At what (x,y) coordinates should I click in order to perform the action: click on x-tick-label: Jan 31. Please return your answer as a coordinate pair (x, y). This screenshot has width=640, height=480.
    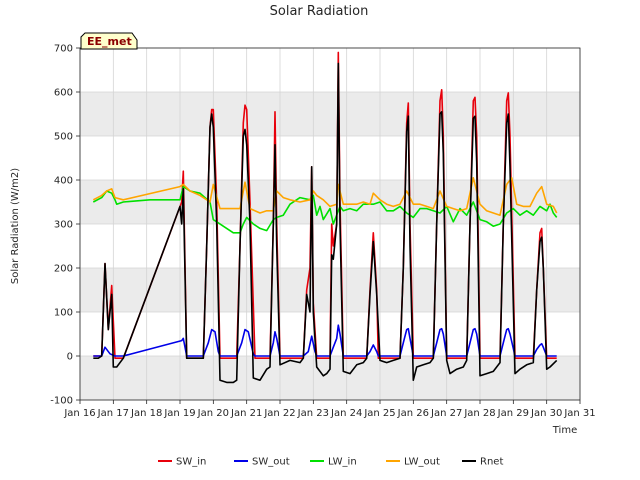
    Looking at the image, I should click on (579, 413).